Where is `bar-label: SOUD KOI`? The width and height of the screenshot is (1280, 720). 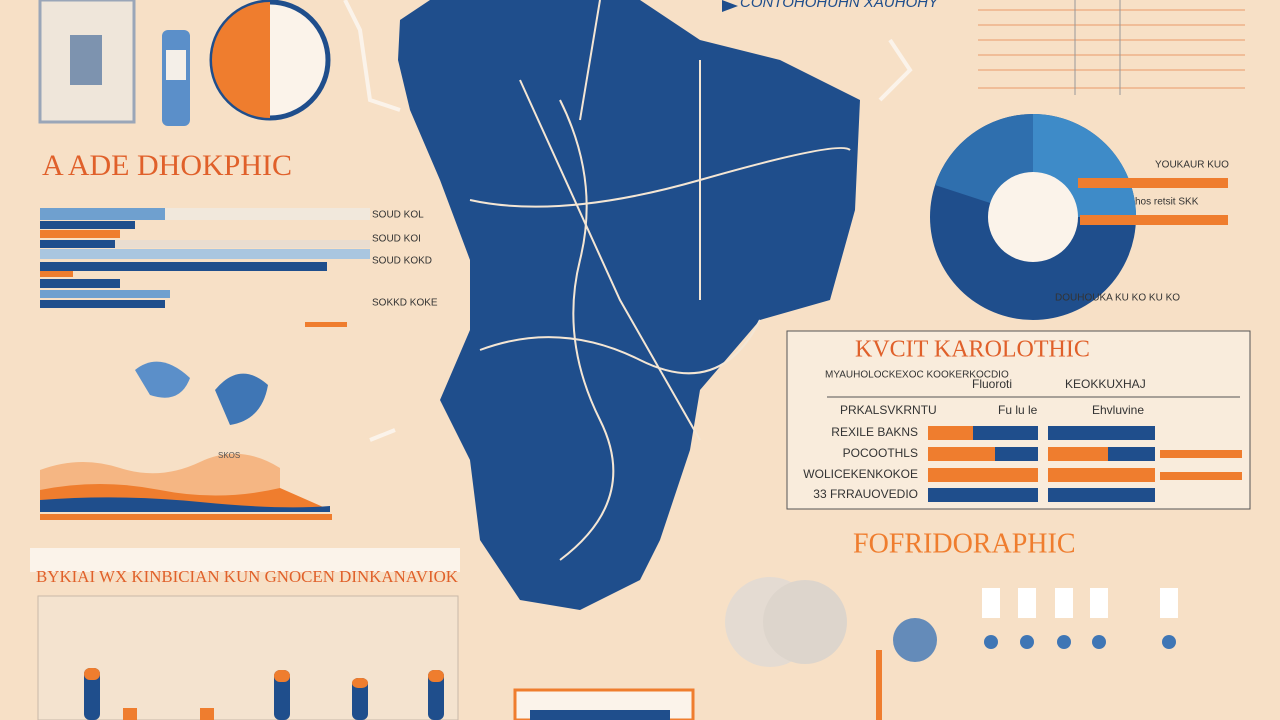 bar-label: SOUD KOI is located at coordinates (396, 239).